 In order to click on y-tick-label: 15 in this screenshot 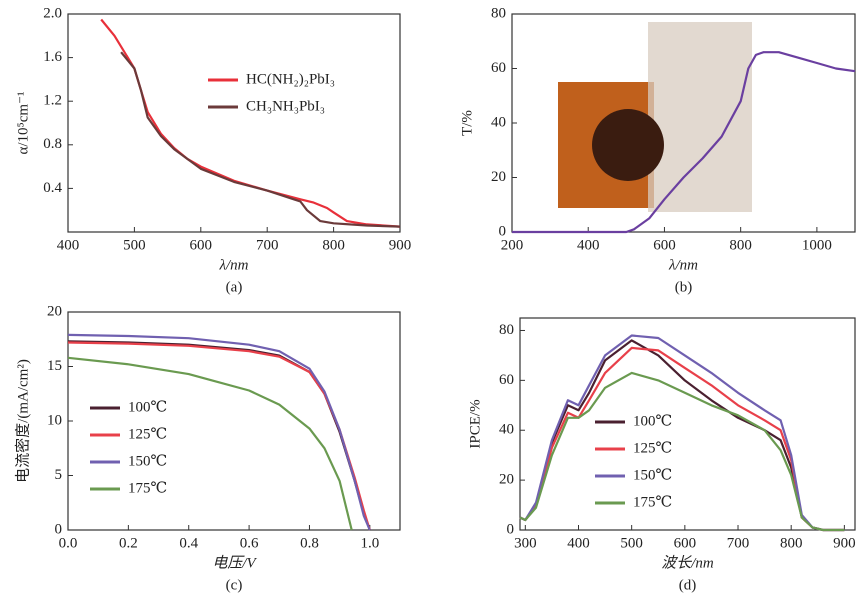, I will do `click(54, 366)`.